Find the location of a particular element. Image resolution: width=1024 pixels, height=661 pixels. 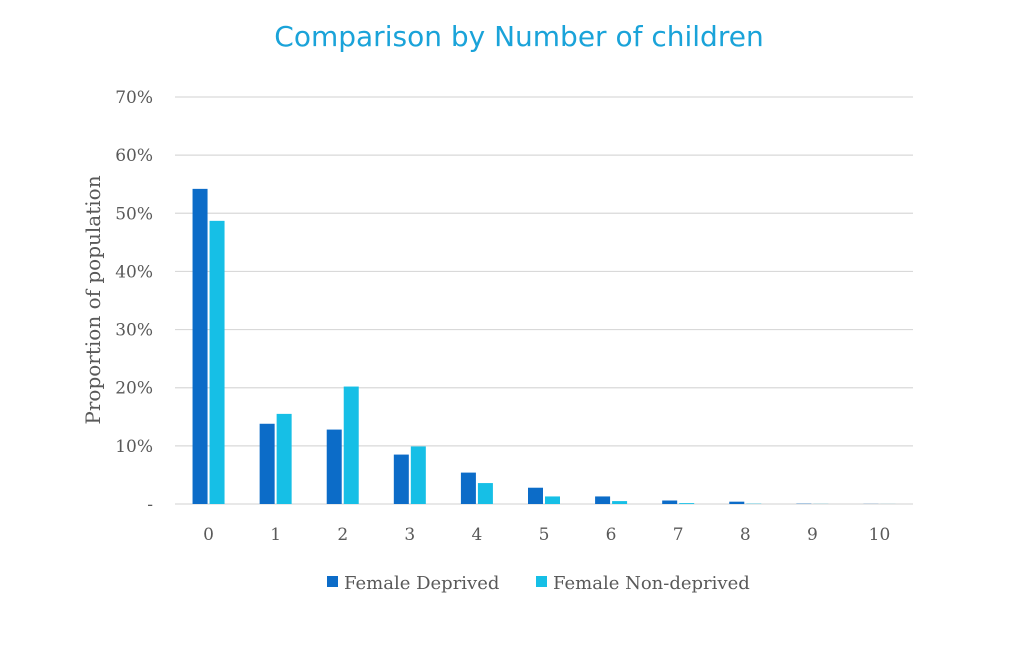

x-axis-ticks: 0 1 2 3 4 5 6 7 8 9 10 is located at coordinates (546, 535).